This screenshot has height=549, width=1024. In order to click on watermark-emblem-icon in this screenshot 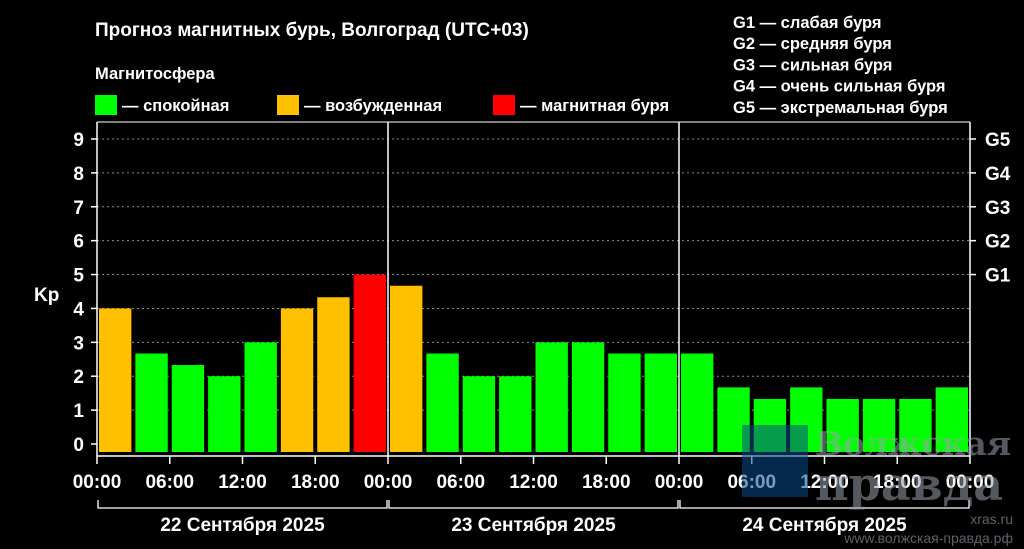, I will do `click(775, 461)`.